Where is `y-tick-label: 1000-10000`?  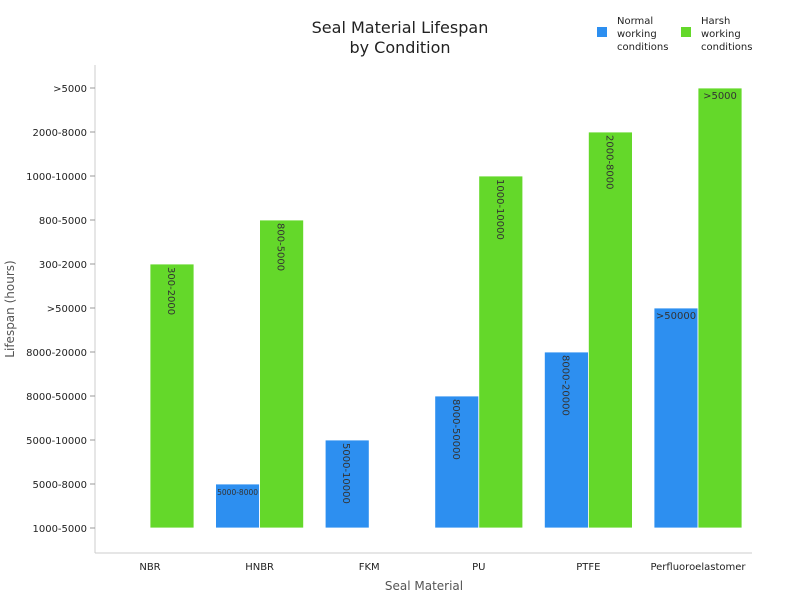 y-tick-label: 1000-10000 is located at coordinates (56, 177).